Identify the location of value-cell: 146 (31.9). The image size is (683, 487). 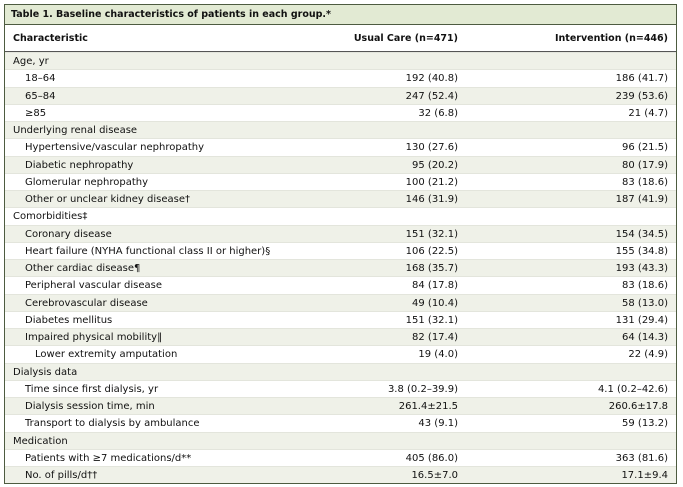
(431, 199).